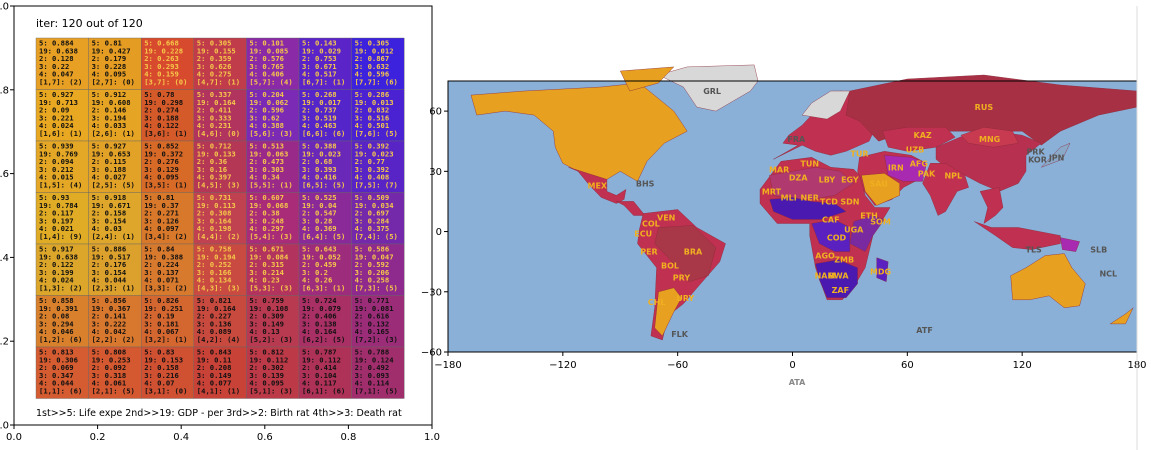 This screenshot has width=1151, height=450. Describe the element at coordinates (109, 249) in the screenshot. I see `heatmap-cell-text: 5: 0.886` at that location.